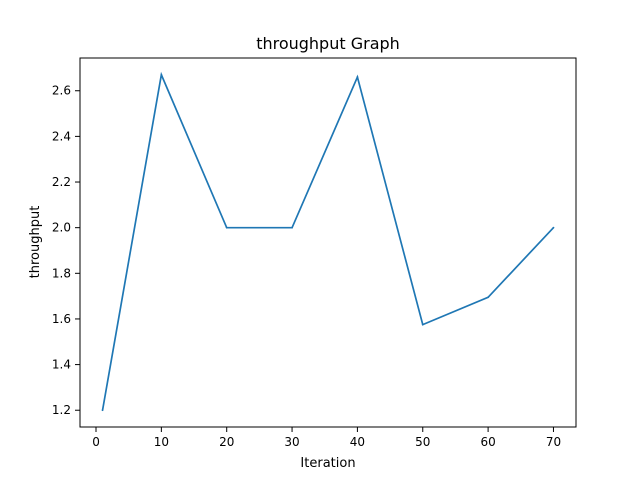  What do you see at coordinates (487, 442) in the screenshot?
I see `x-tick-label: 60` at bounding box center [487, 442].